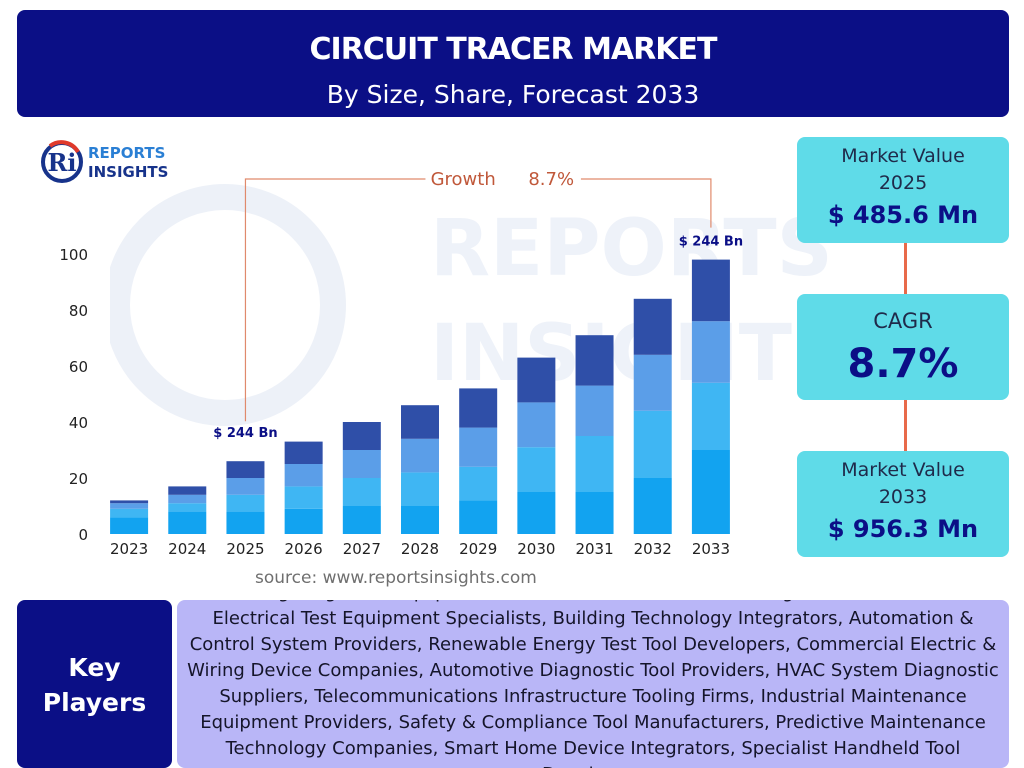 The image size is (1024, 768). What do you see at coordinates (653, 549) in the screenshot?
I see `x-tick-label: 2032` at bounding box center [653, 549].